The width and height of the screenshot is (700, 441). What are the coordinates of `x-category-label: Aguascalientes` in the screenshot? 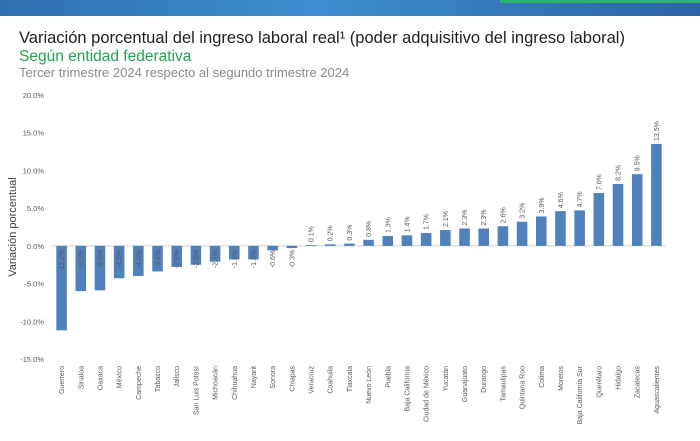 It's located at (657, 390).